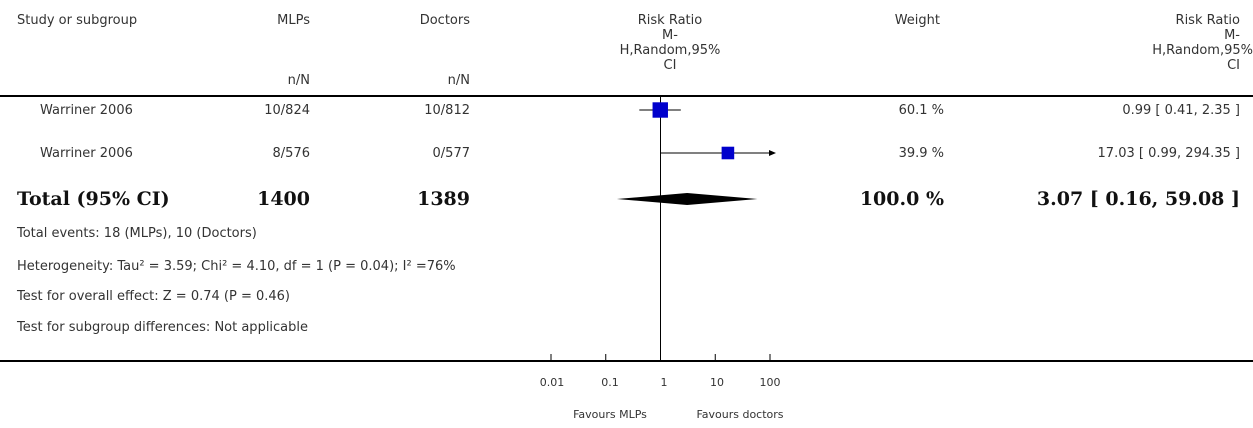  I want to click on favours-right: Favours doctors, so click(740, 414).